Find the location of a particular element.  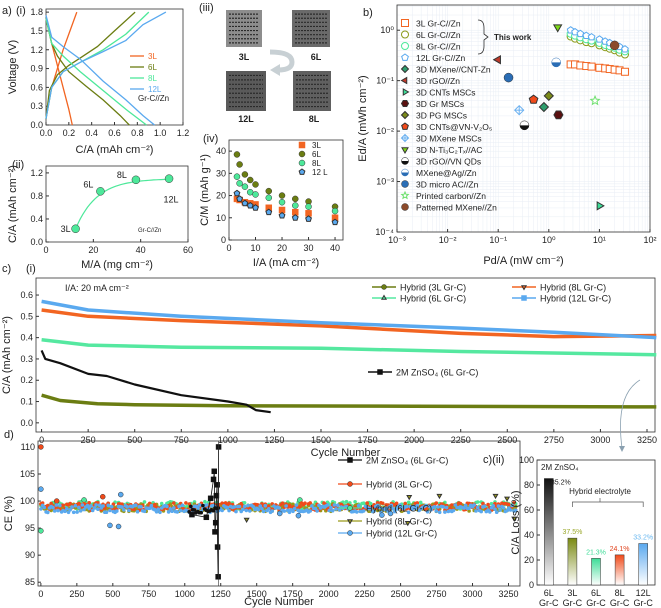

y-axis-title: C/A (mAh cm⁻²) is located at coordinates (13, 204).